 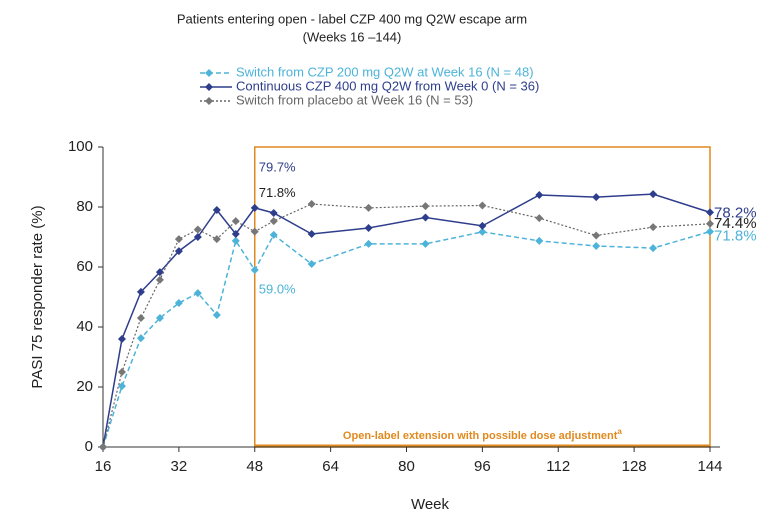 I want to click on x-tick-label: 96, so click(x=482, y=466).